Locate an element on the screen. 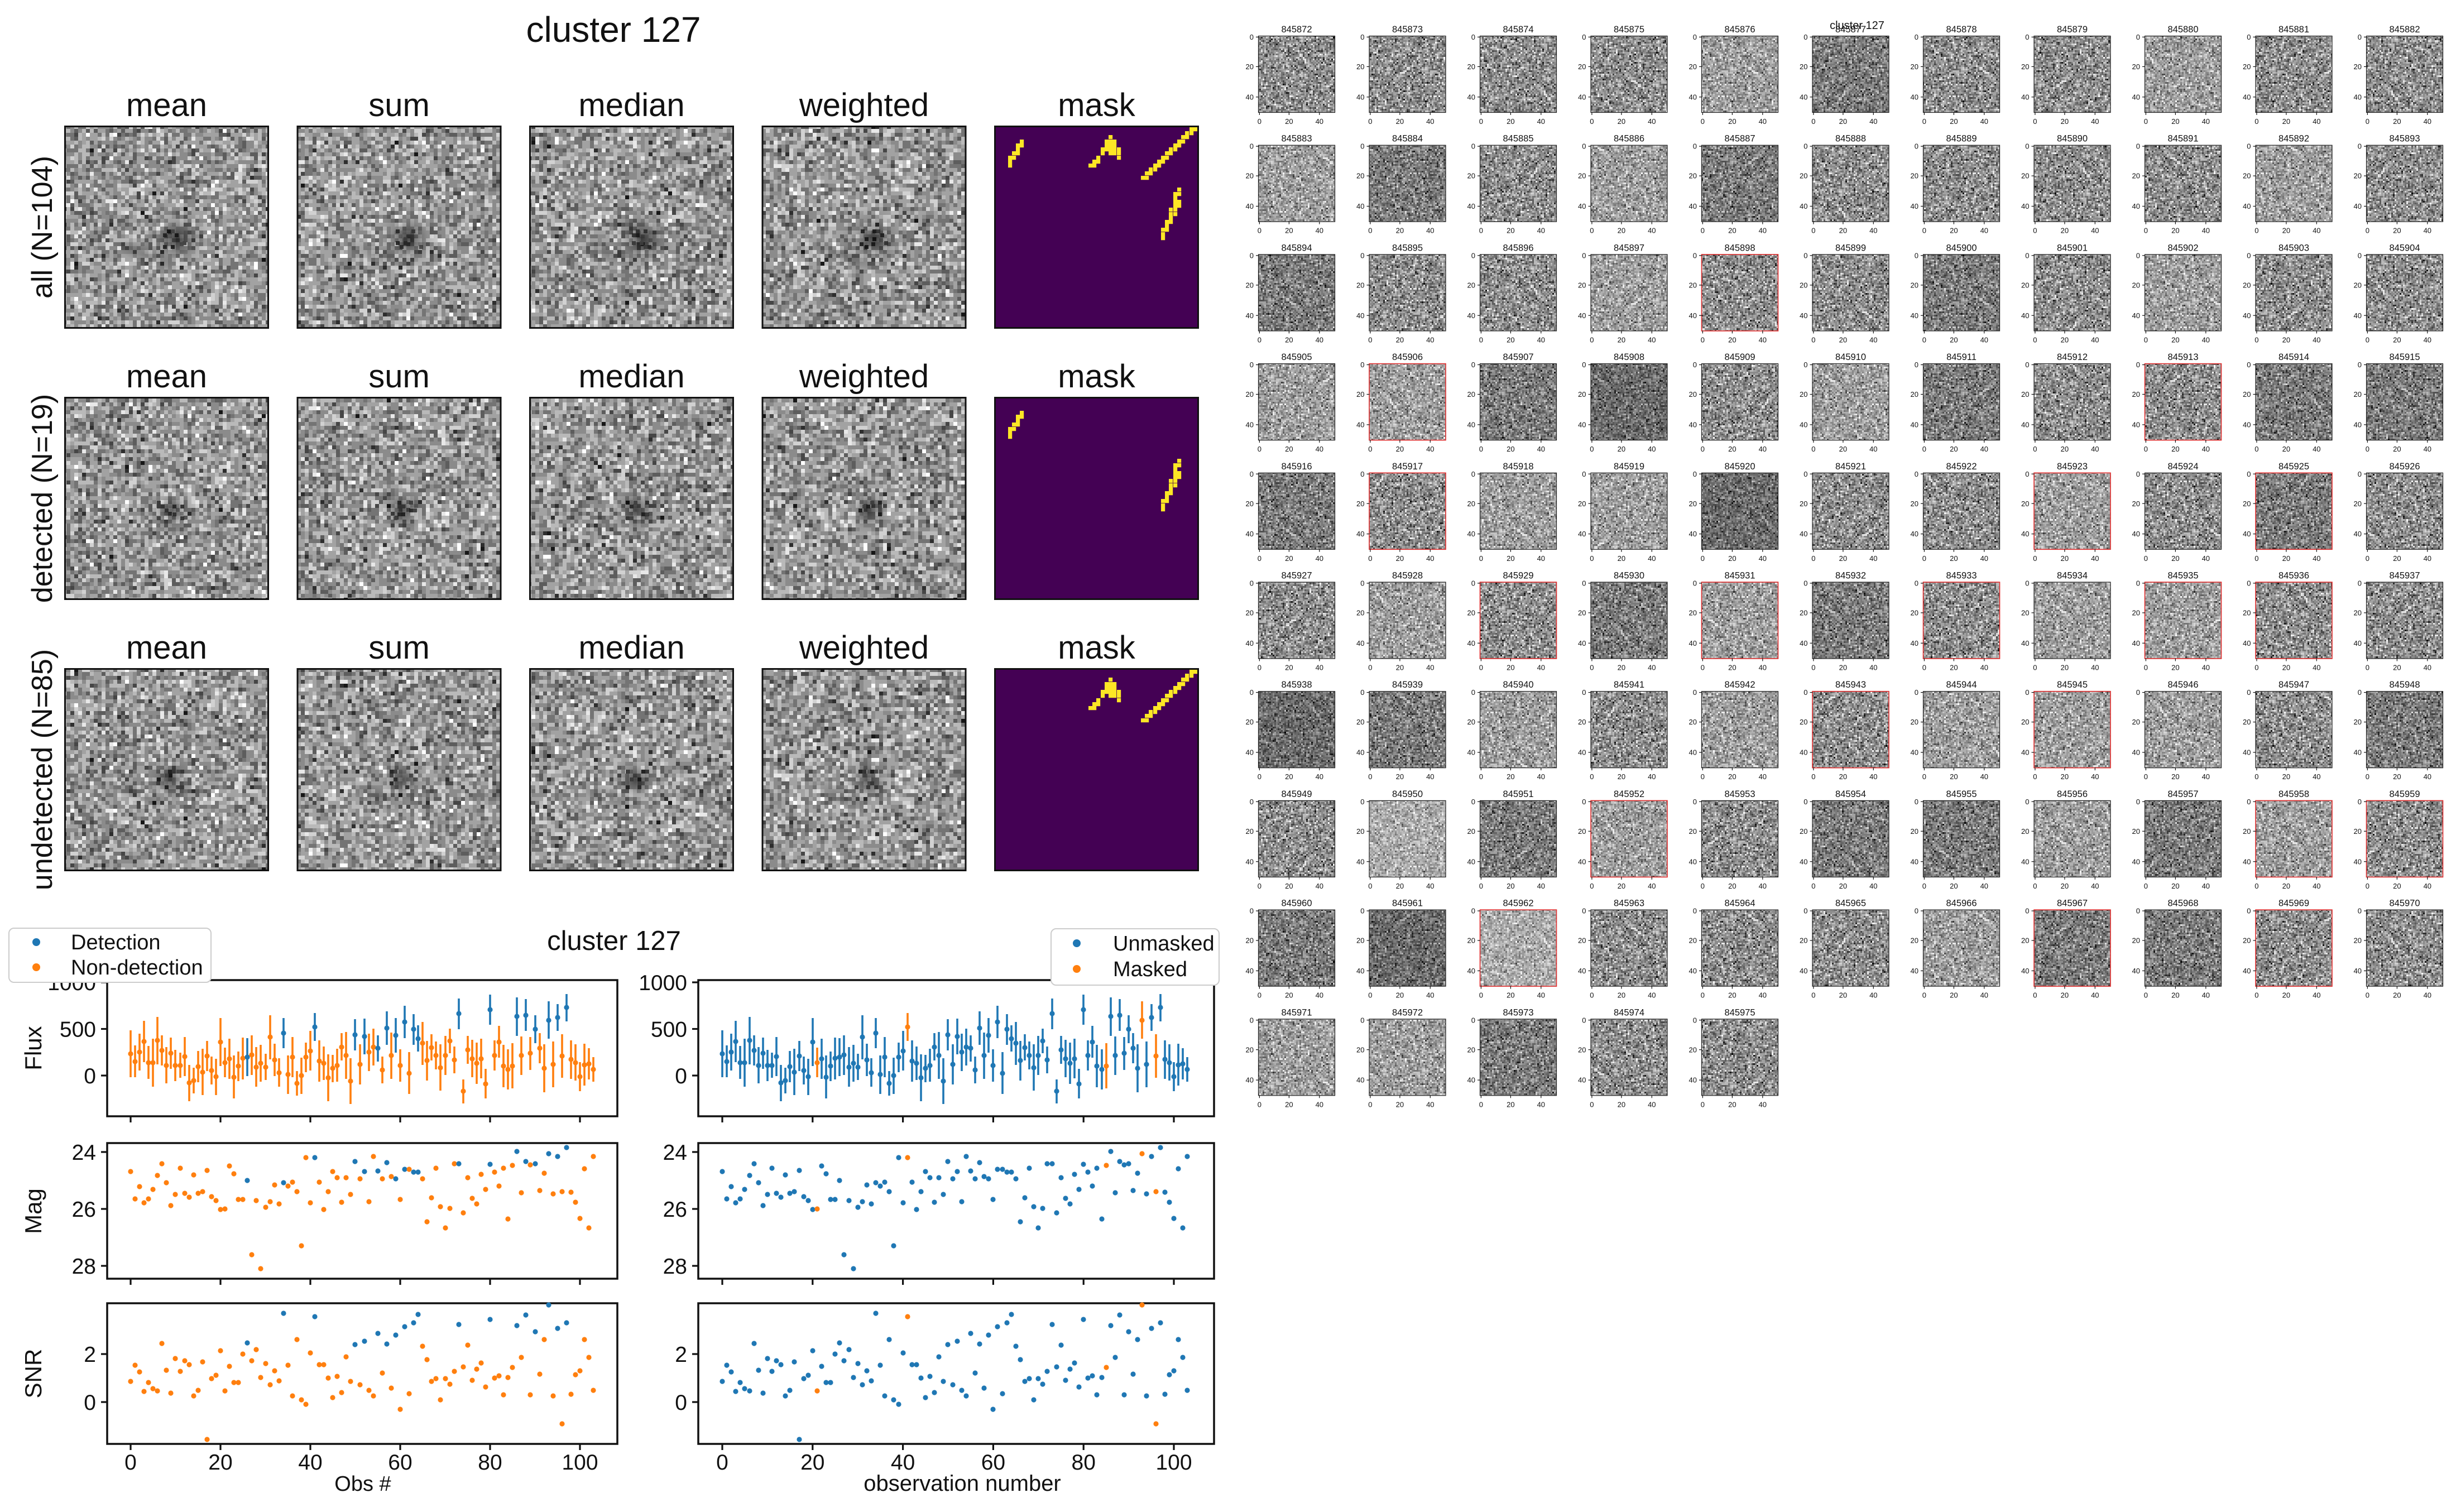 The width and height of the screenshot is (2456, 1512). svg-text: 845963 is located at coordinates (1629, 904).